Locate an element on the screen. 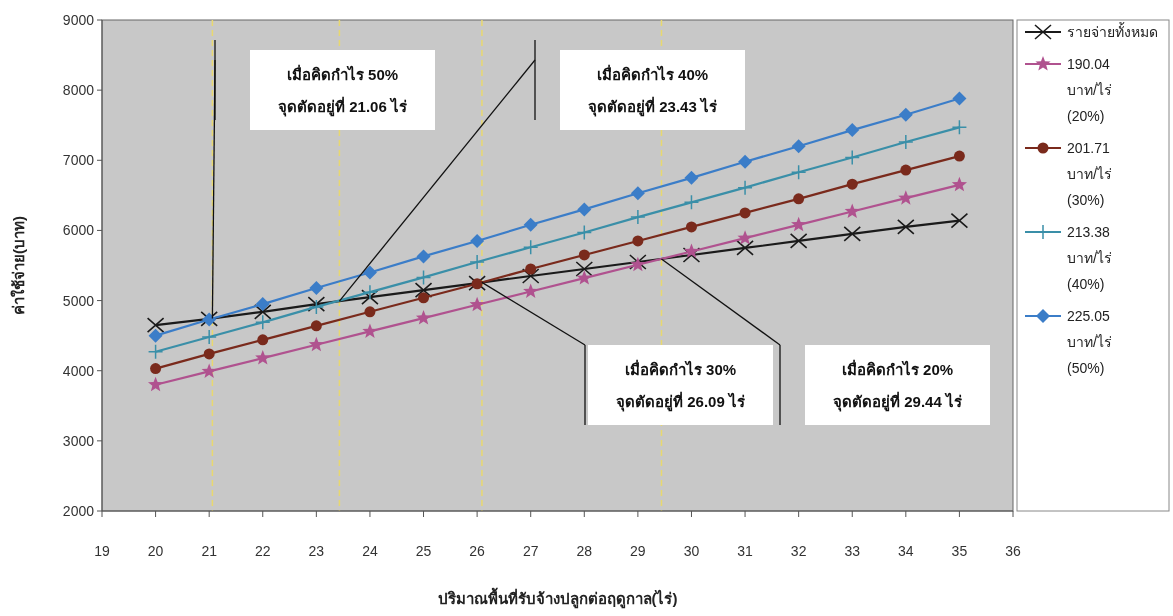  legend-label: 213.38 บาท/ไร่ (40%) is located at coordinates (1089, 258).